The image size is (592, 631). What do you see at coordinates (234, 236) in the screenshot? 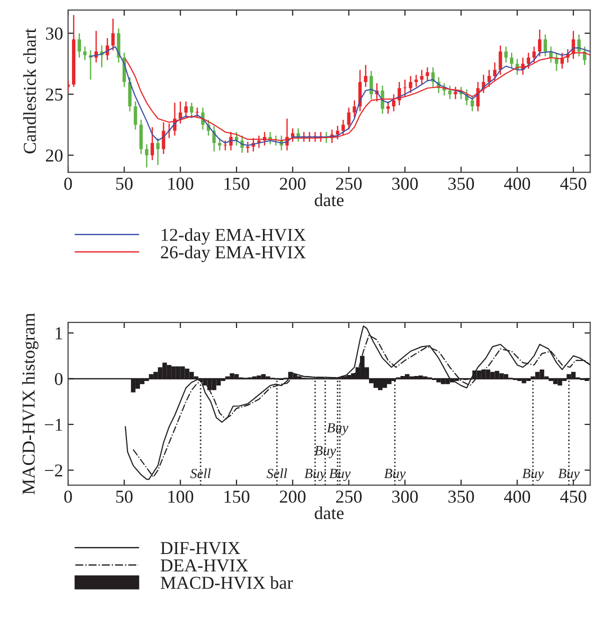
I see `legend-label: 12-day EMA-HVIX` at bounding box center [234, 236].